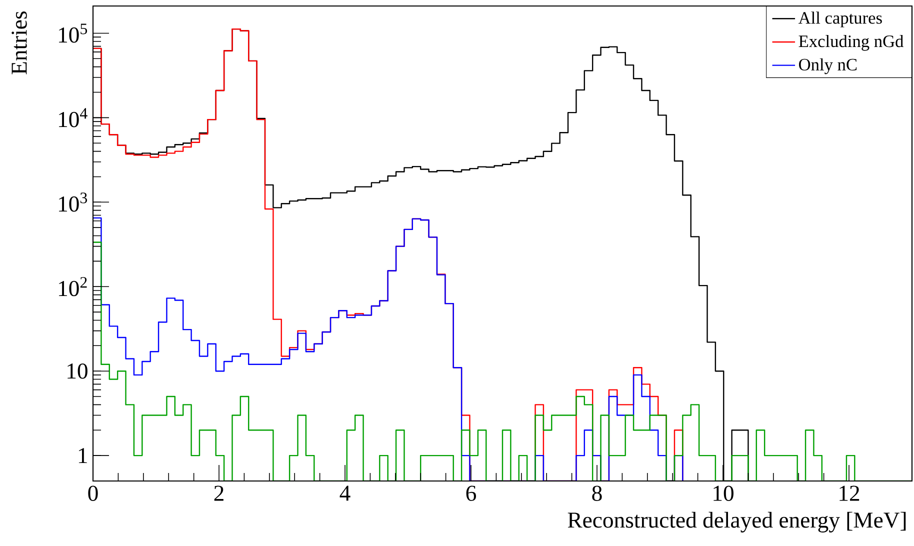 This screenshot has height=546, width=914. What do you see at coordinates (345, 493) in the screenshot?
I see `x-tick-label: 4` at bounding box center [345, 493].